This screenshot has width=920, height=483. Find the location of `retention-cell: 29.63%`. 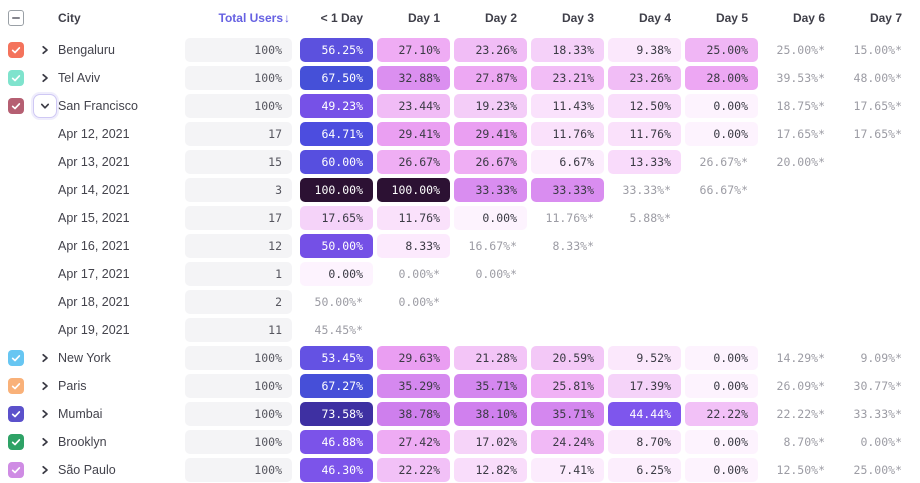

retention-cell: 29.63% is located at coordinates (413, 358).